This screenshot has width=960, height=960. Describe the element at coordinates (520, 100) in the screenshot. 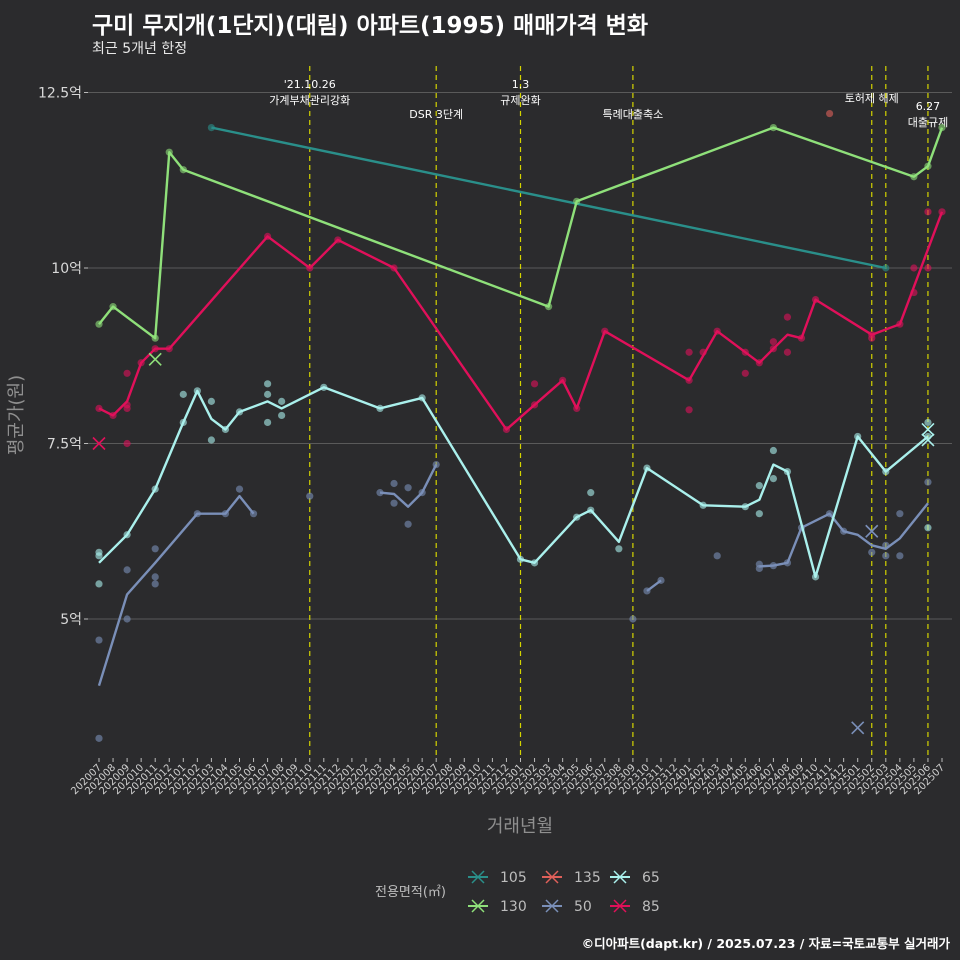

I see `event-label-line: 규제완화` at that location.